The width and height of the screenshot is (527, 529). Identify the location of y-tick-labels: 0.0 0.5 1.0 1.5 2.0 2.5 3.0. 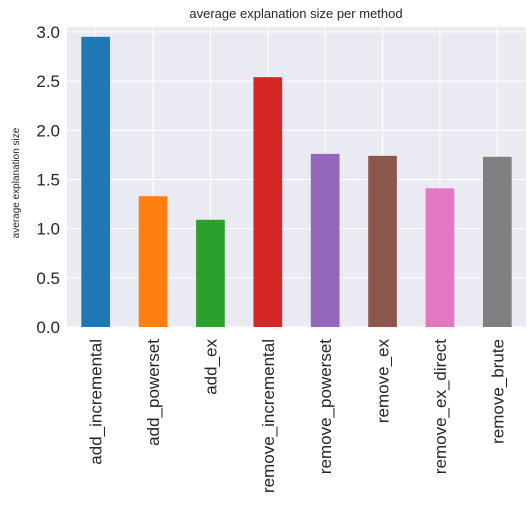
(48, 180).